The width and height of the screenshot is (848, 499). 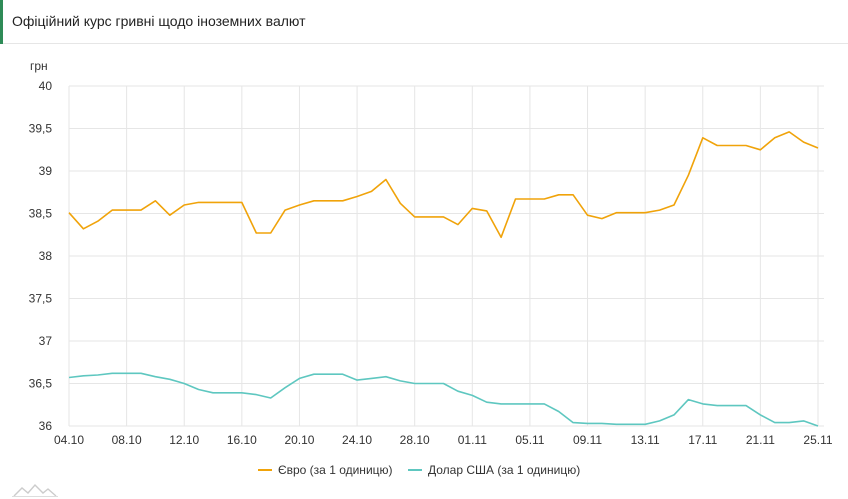 What do you see at coordinates (46, 86) in the screenshot?
I see `y-tick-label: 40` at bounding box center [46, 86].